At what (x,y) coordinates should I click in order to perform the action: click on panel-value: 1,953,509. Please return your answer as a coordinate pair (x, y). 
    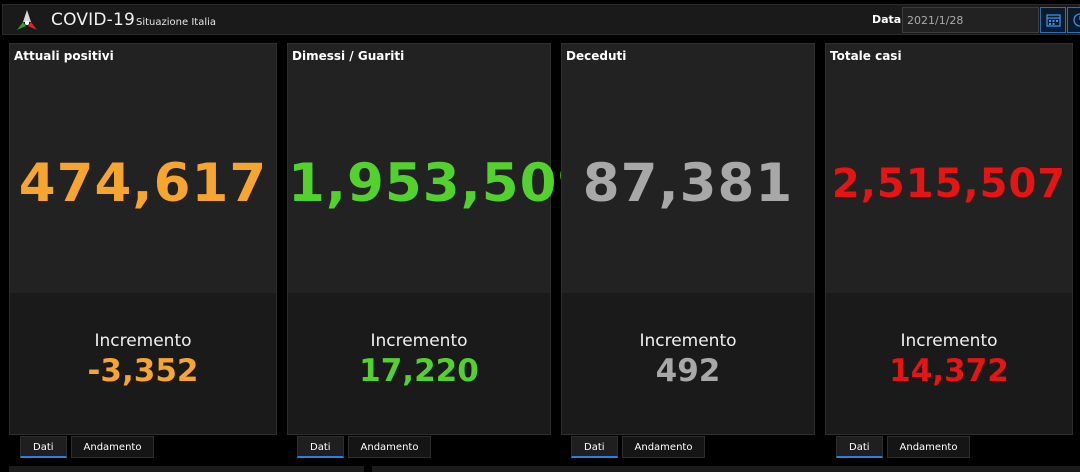
    Looking at the image, I should click on (442, 183).